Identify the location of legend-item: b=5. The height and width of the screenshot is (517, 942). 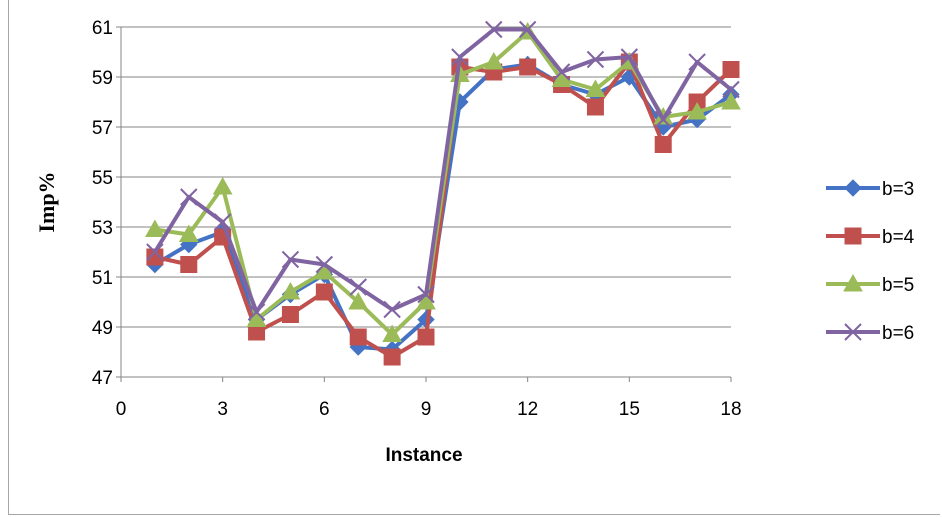
(870, 284).